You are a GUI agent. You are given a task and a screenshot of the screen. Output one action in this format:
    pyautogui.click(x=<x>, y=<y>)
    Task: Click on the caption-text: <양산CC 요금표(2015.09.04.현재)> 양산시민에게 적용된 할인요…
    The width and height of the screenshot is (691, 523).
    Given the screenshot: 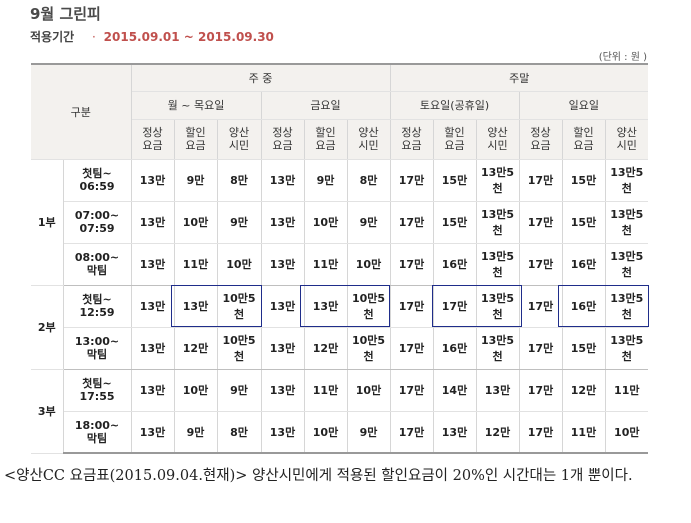 What is the action you would take?
    pyautogui.click(x=318, y=476)
    